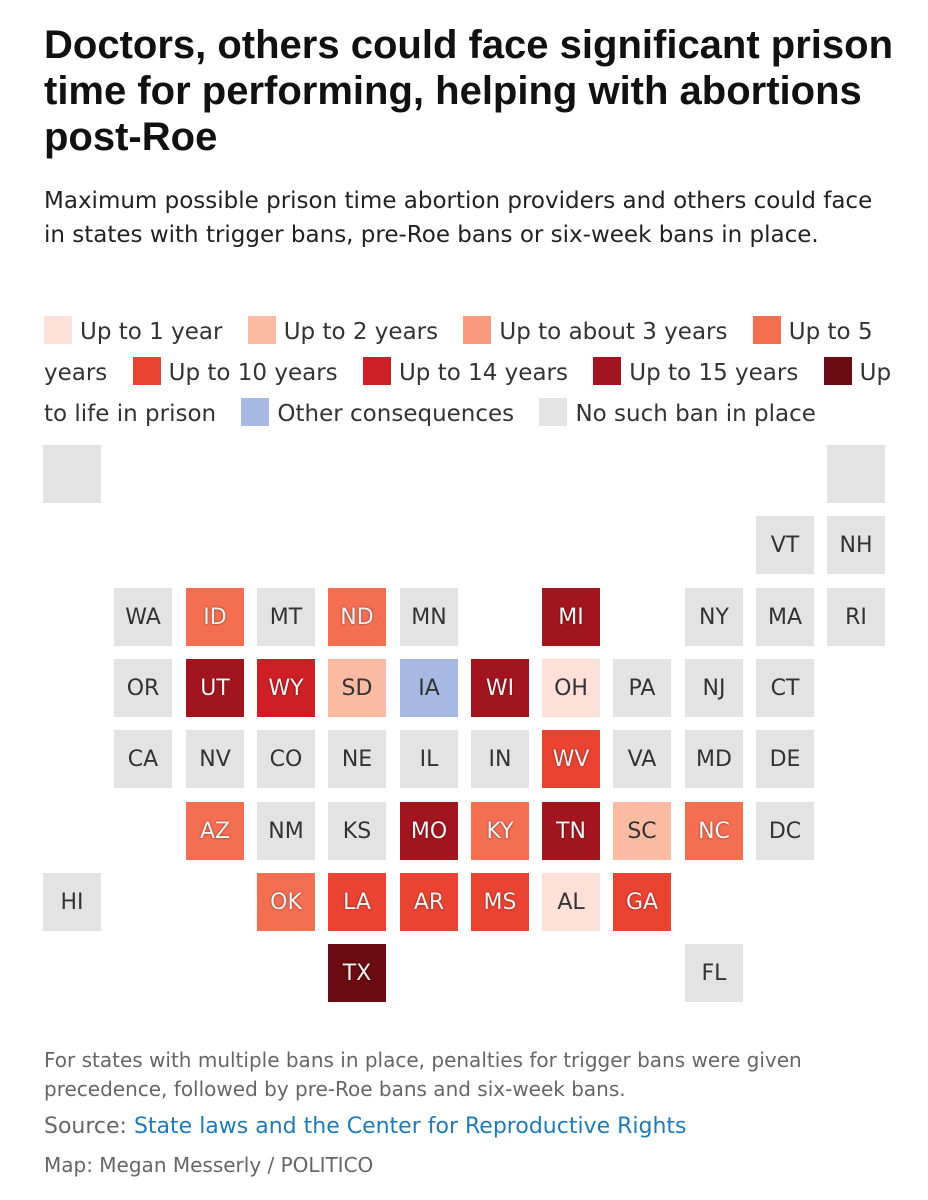  Describe the element at coordinates (500, 831) in the screenshot. I see `state-tile-ky: KY` at that location.